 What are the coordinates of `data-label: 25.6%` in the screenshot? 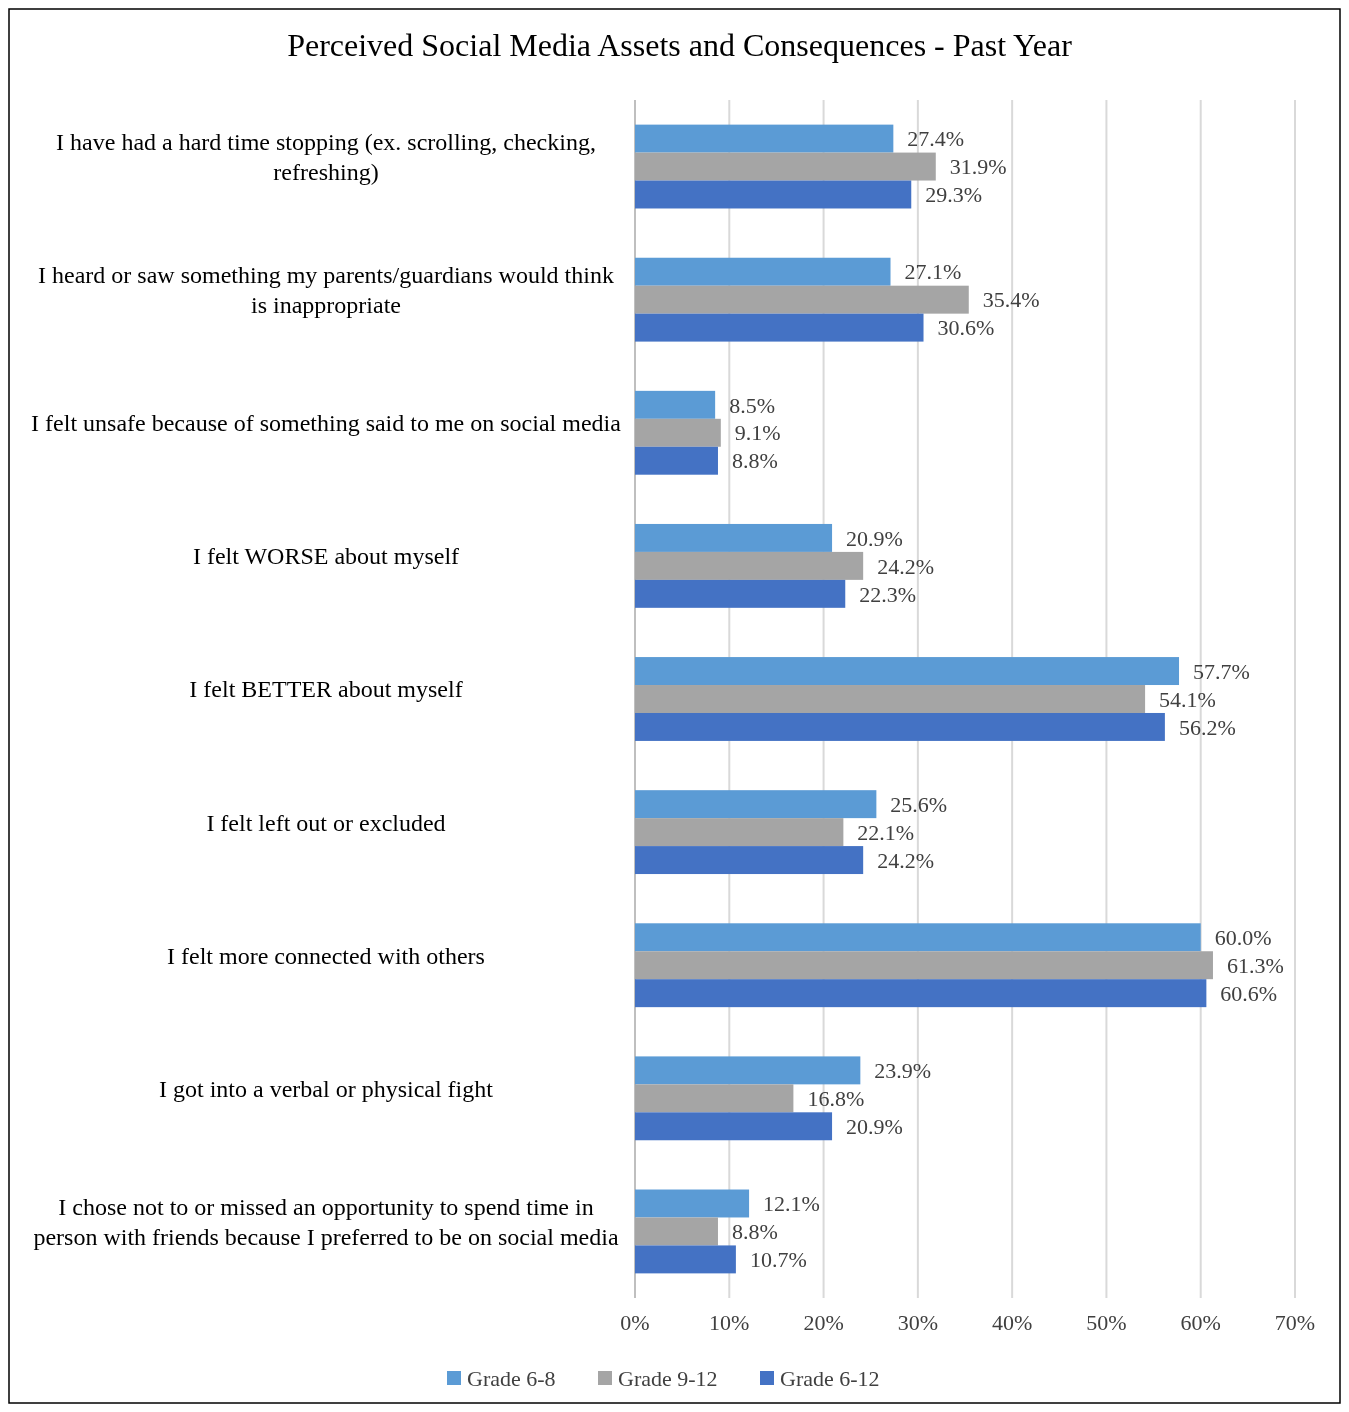 It's located at (919, 804).